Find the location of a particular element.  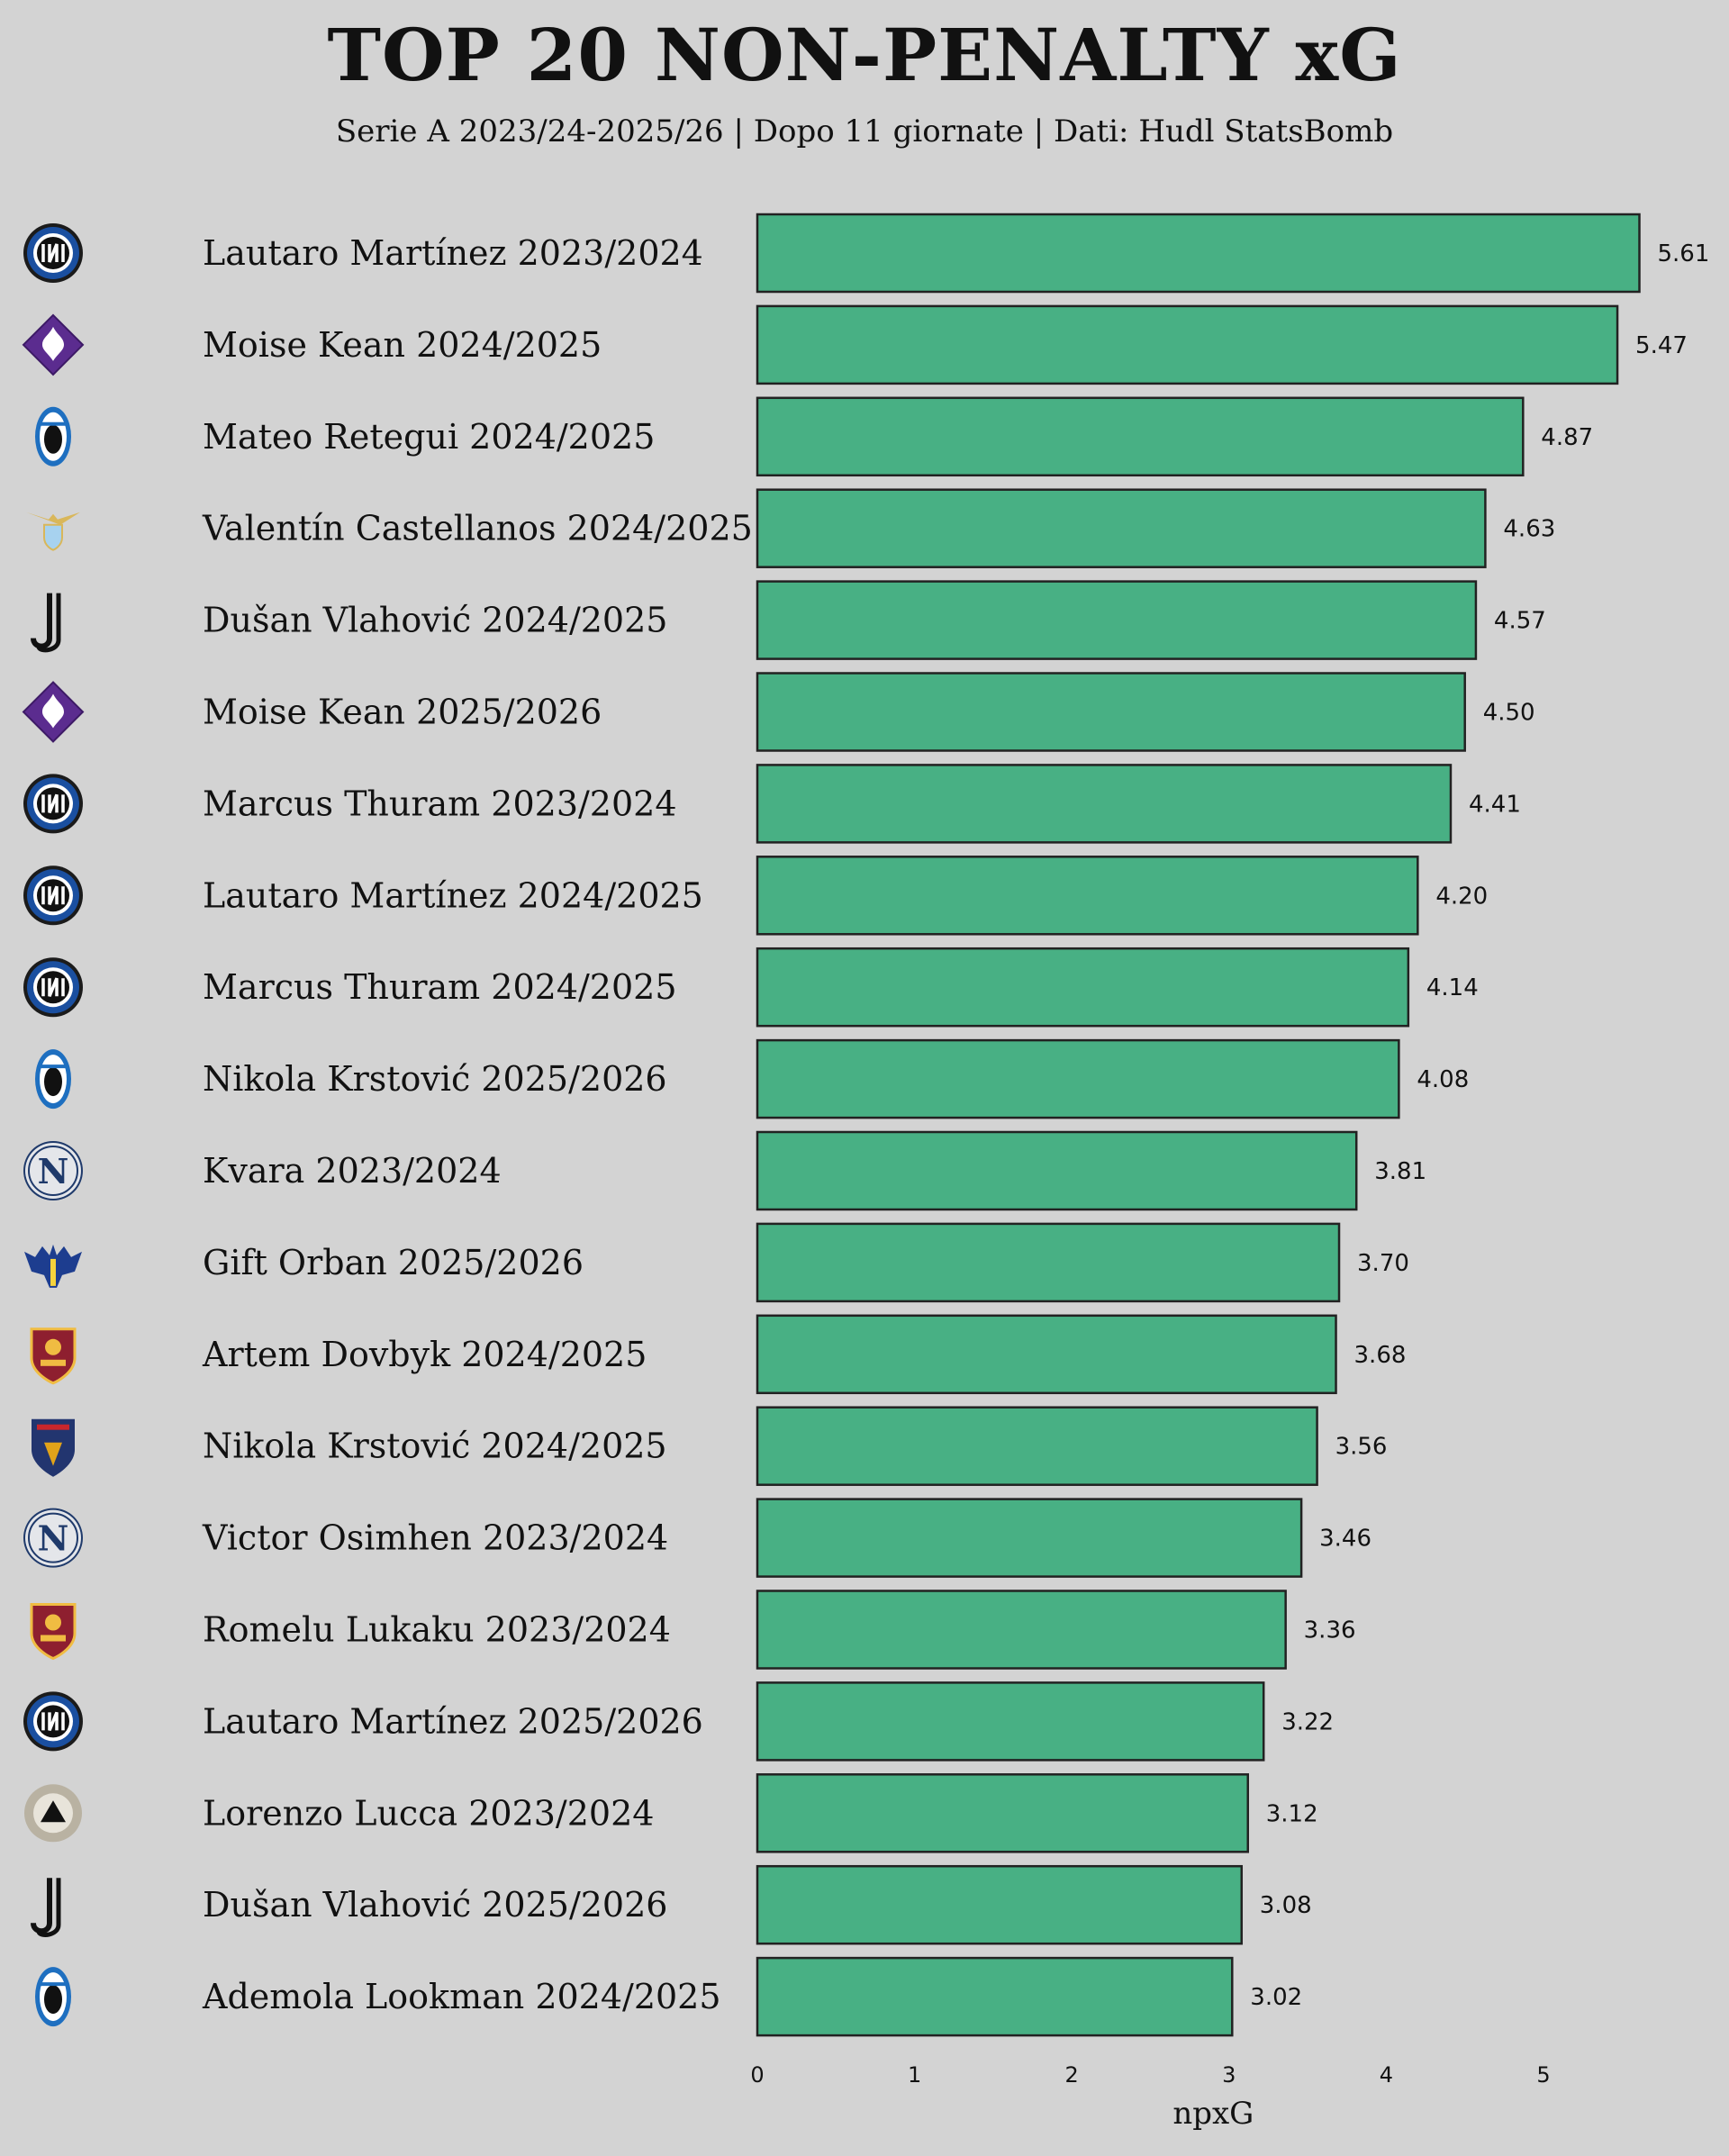

team-logo-lazio-icon is located at coordinates (53, 531).